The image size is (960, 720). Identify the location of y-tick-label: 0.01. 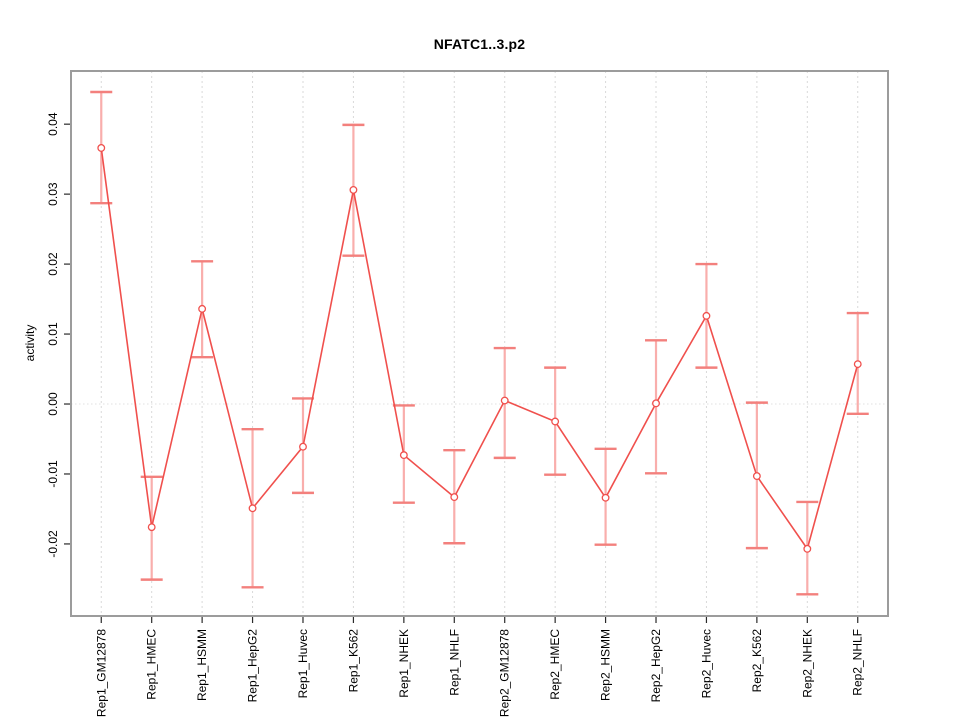
(53, 334).